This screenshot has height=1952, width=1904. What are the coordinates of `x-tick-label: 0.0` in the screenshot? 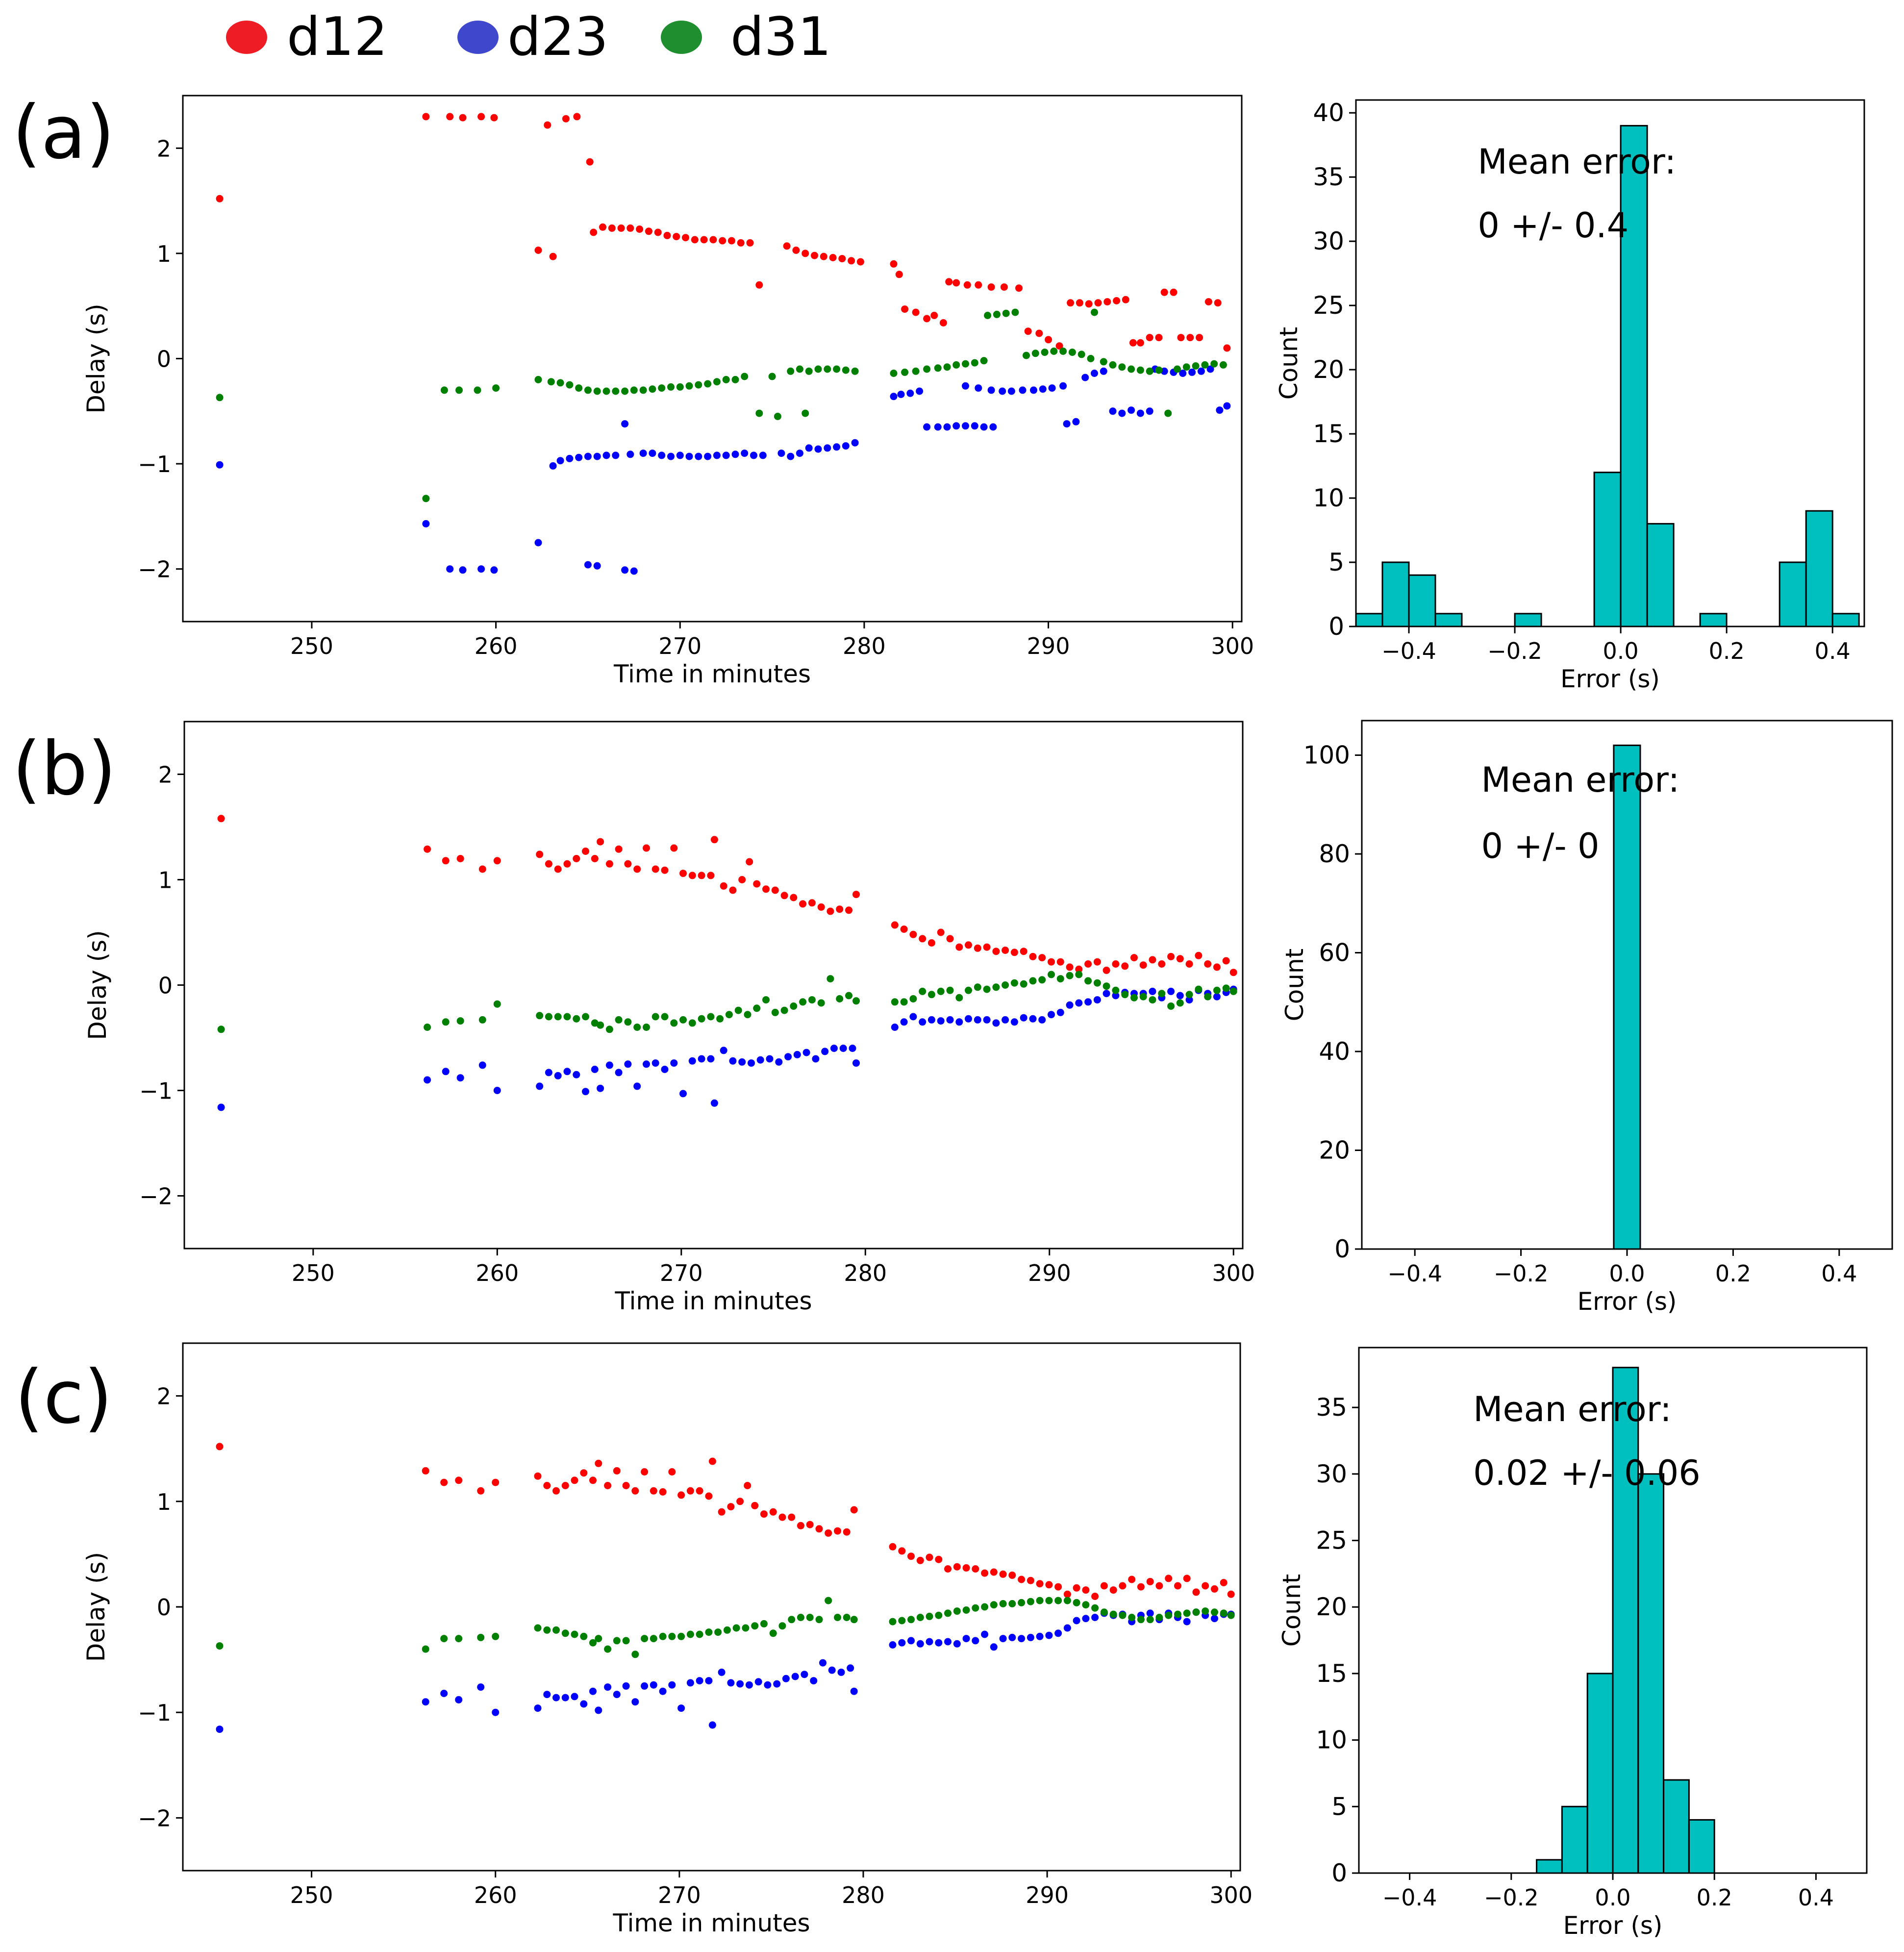 It's located at (1612, 1897).